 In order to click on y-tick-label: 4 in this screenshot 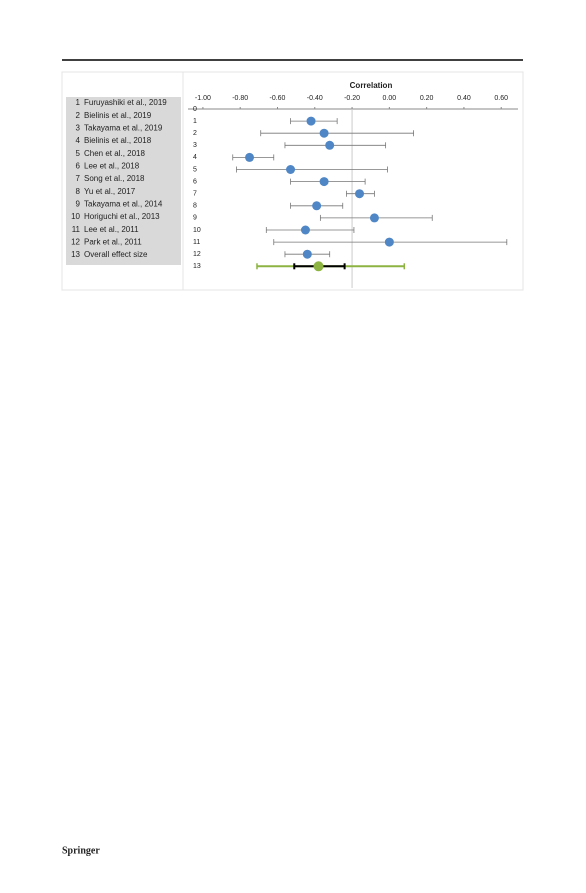, I will do `click(195, 157)`.